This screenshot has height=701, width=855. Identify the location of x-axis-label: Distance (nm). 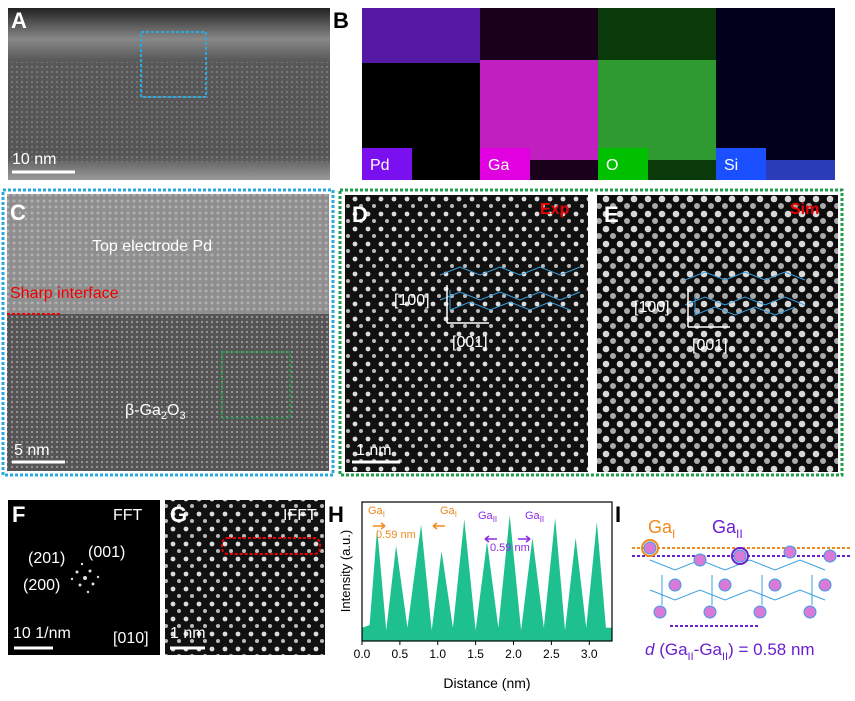
(486, 683).